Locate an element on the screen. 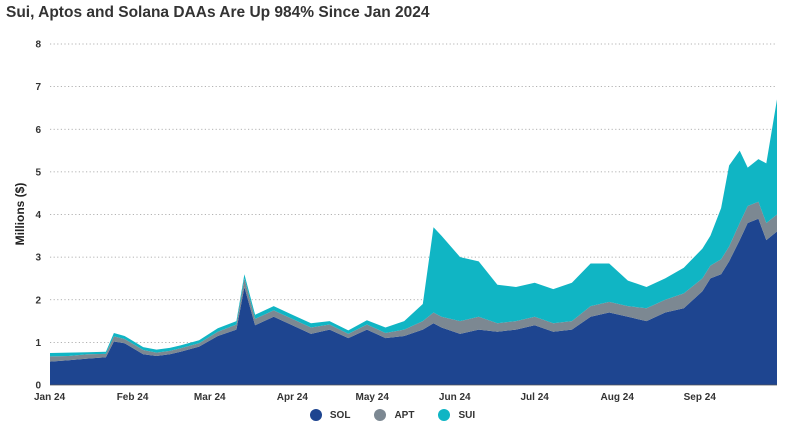 Image resolution: width=785 pixels, height=430 pixels. legend-item-apt: APT is located at coordinates (394, 415).